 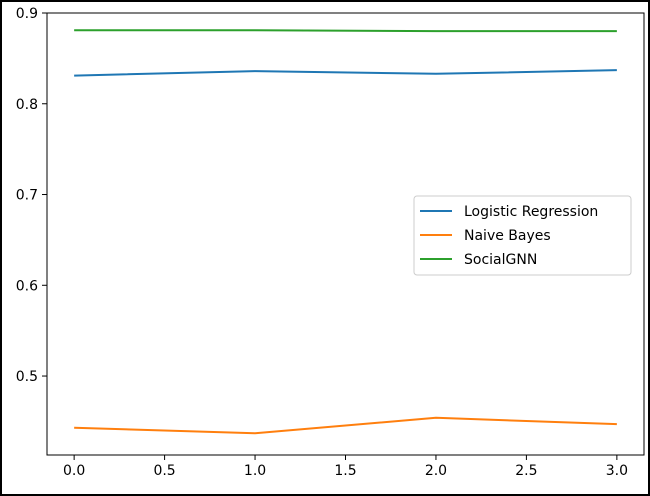 I want to click on legend-label-logistic-regression: Logistic Regression, so click(x=531, y=212).